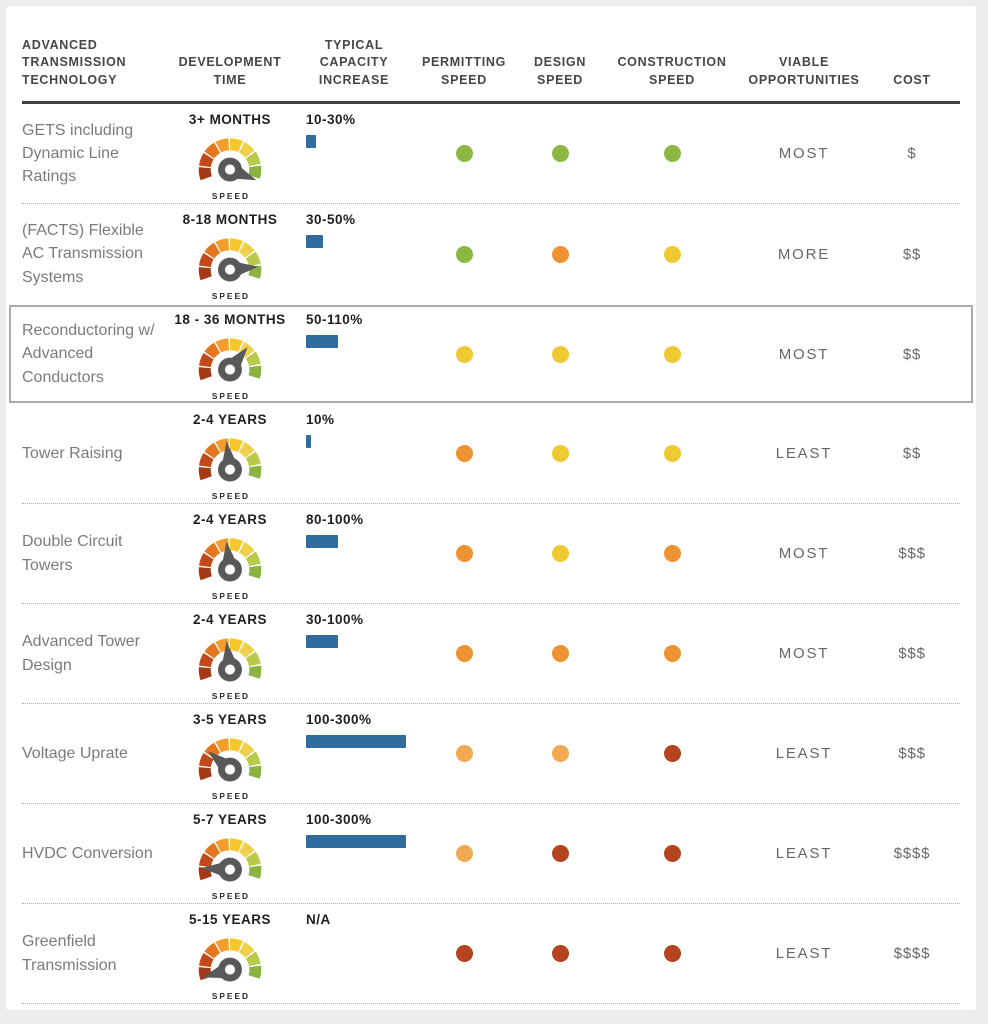 Image resolution: width=988 pixels, height=1024 pixels. I want to click on capacity-bar, so click(322, 641).